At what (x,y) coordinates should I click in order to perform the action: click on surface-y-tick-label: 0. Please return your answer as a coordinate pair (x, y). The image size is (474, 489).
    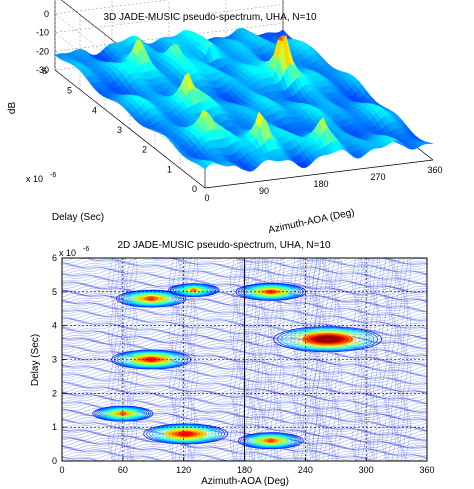
    Looking at the image, I should click on (194, 189).